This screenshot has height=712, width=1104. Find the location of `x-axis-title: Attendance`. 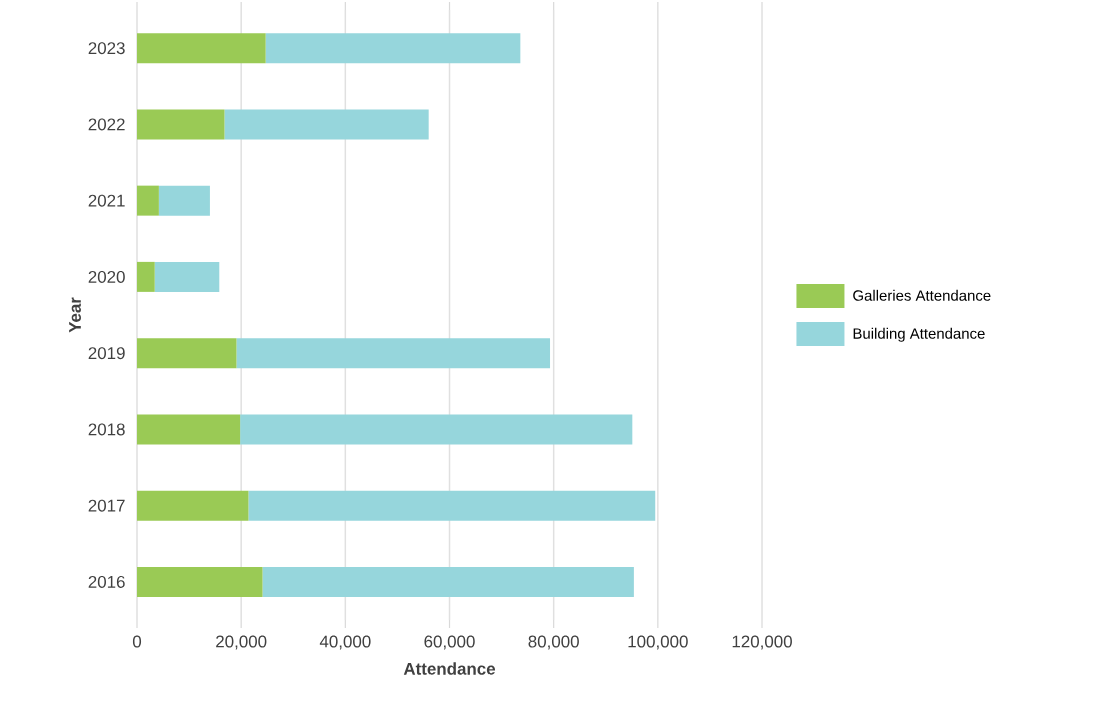

x-axis-title: Attendance is located at coordinates (449, 668).